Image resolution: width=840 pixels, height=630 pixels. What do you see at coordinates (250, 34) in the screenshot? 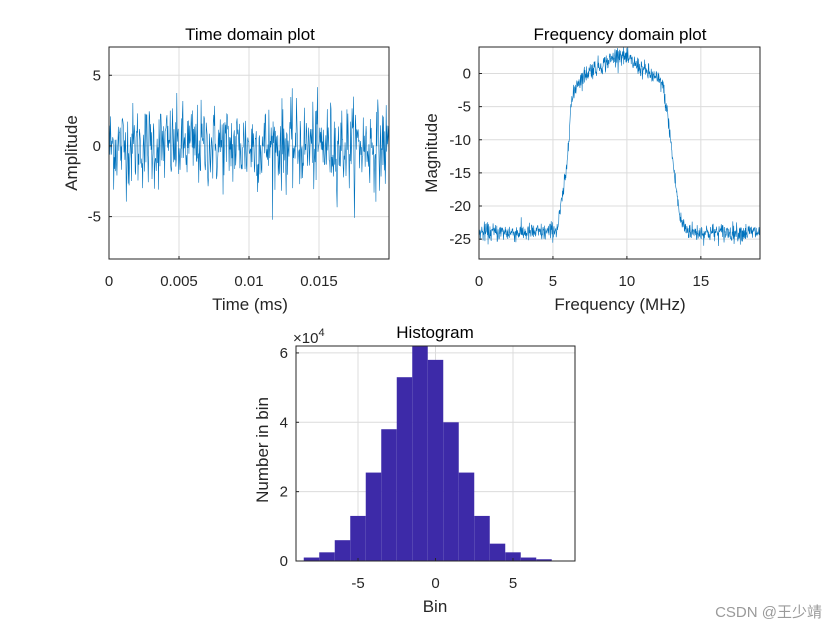
I see `time-plot-title: Time domain plot` at bounding box center [250, 34].